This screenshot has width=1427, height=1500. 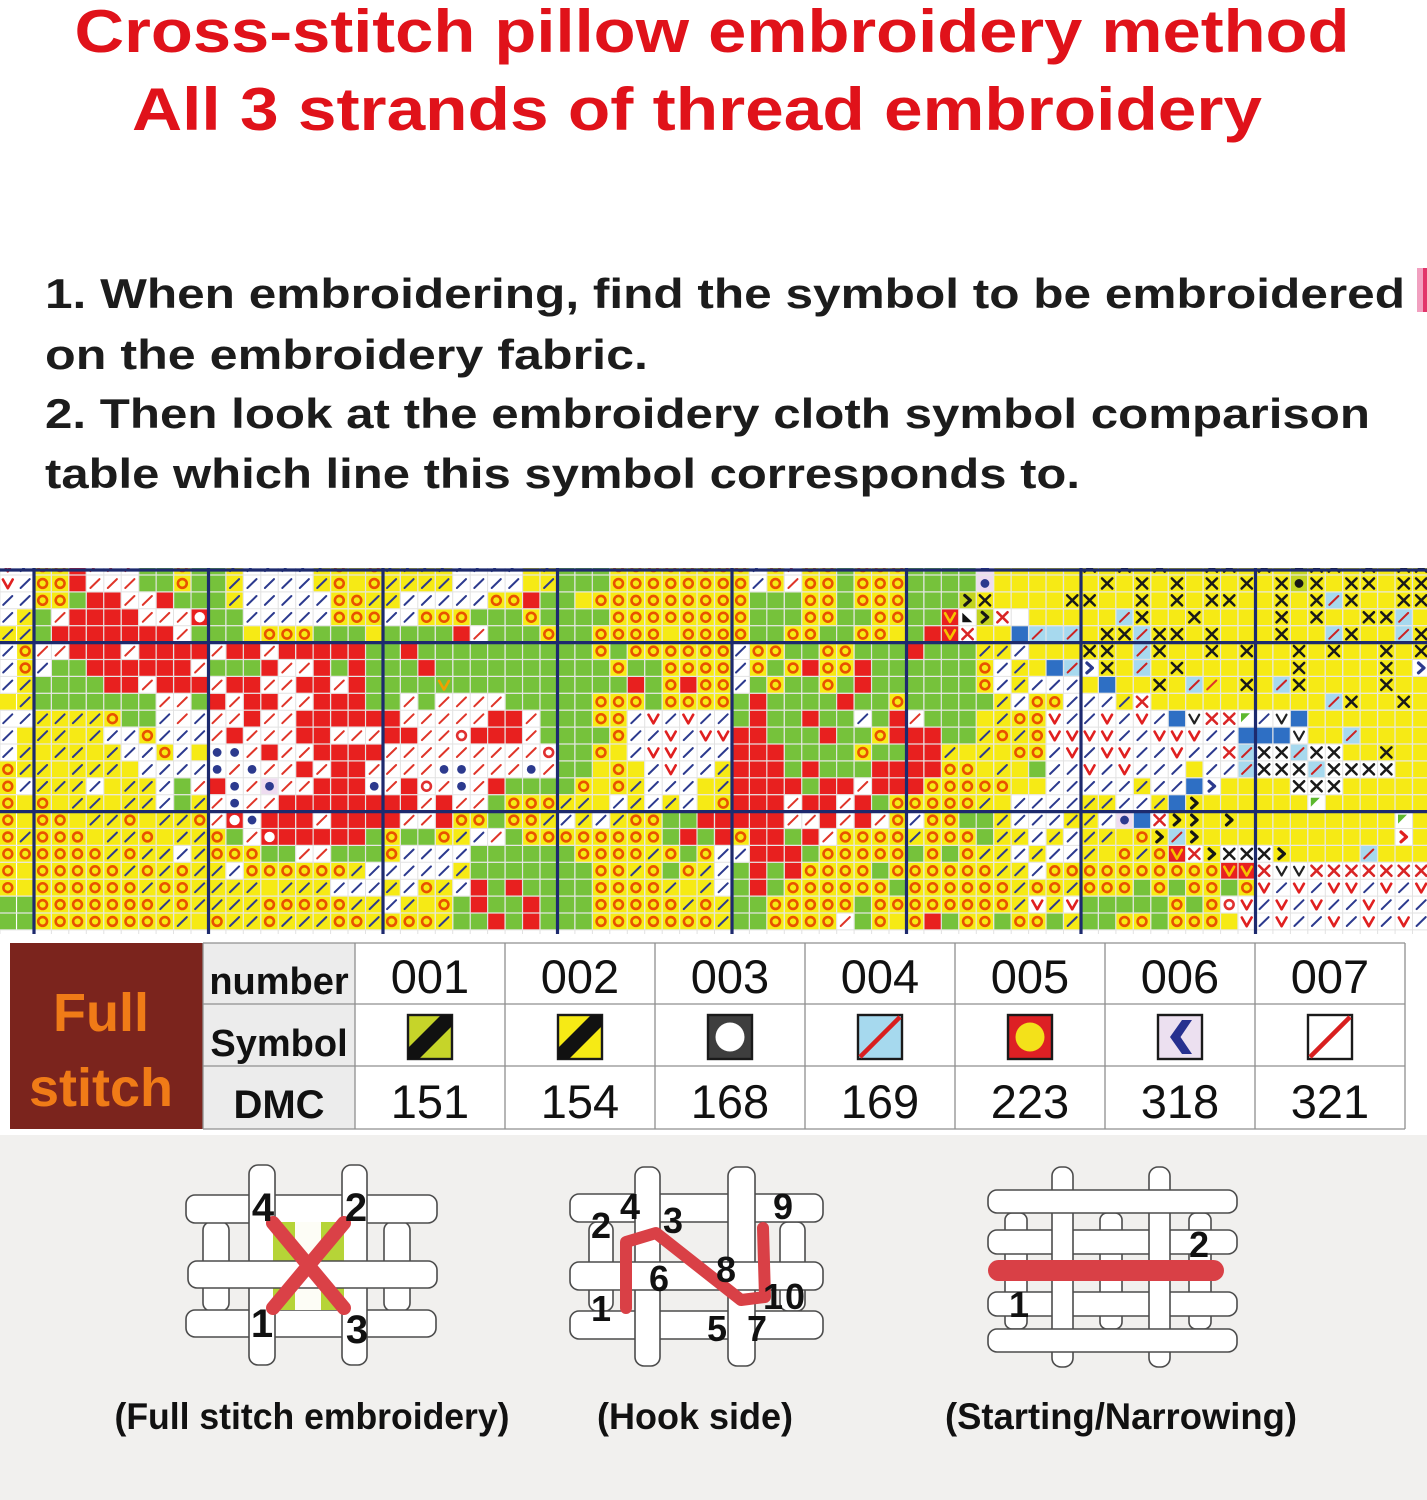 I want to click on svg-text: 5, so click(x=717, y=1328).